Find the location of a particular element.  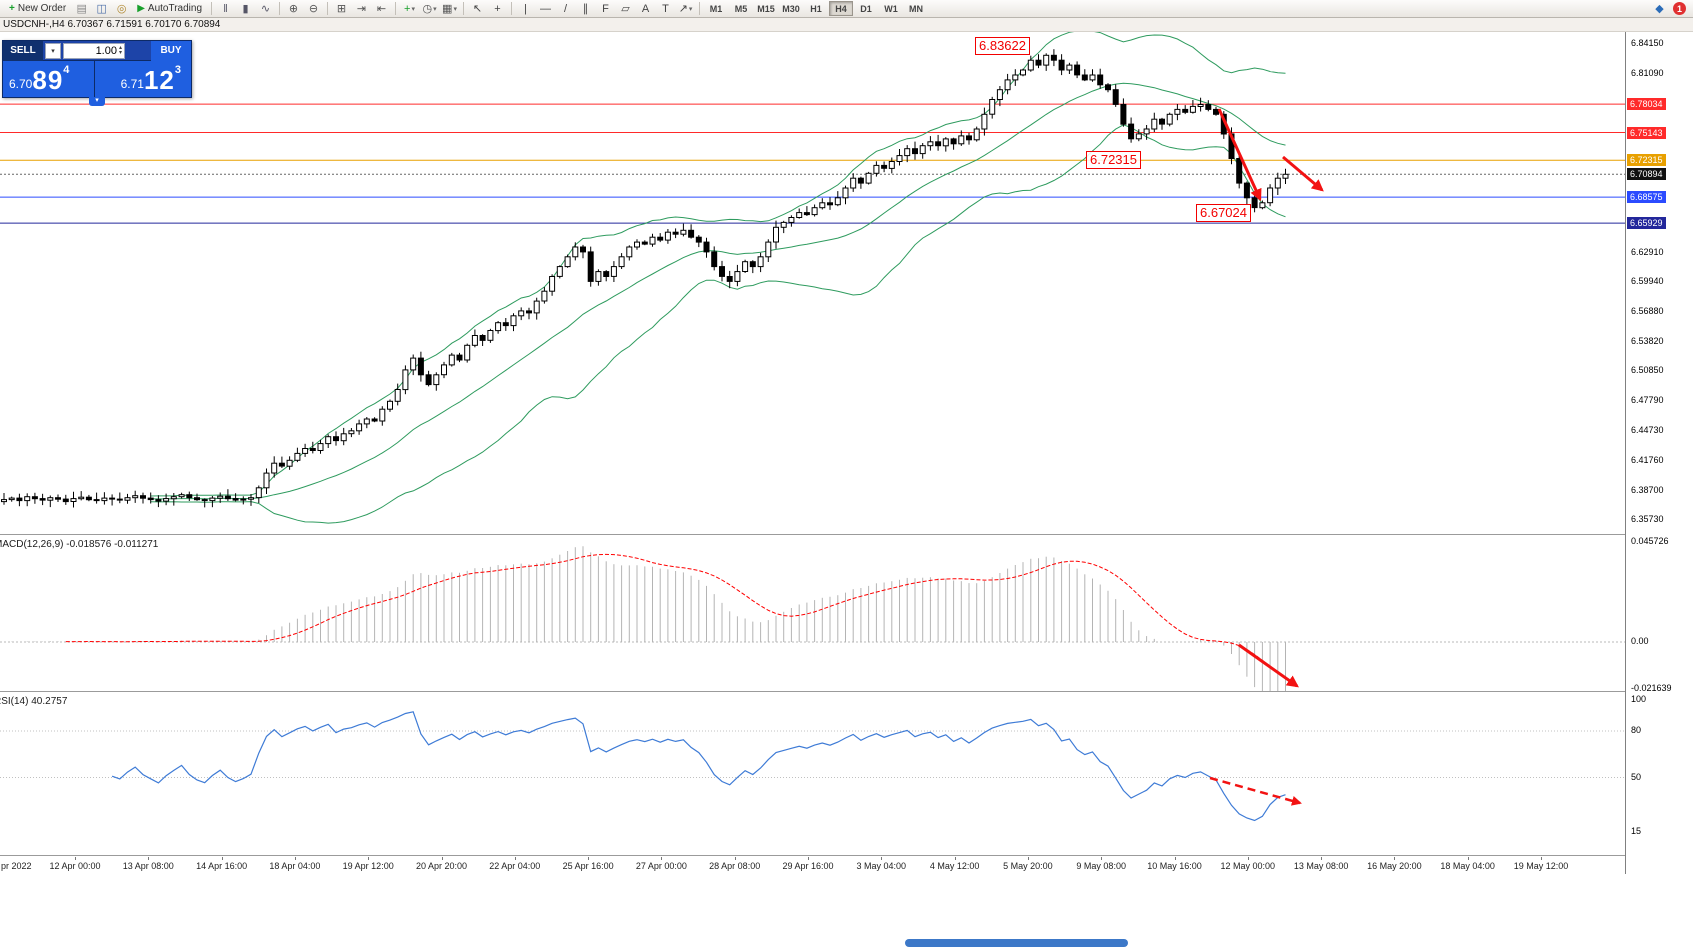

time-axis-label: 18 May 04:00 is located at coordinates (1467, 866).